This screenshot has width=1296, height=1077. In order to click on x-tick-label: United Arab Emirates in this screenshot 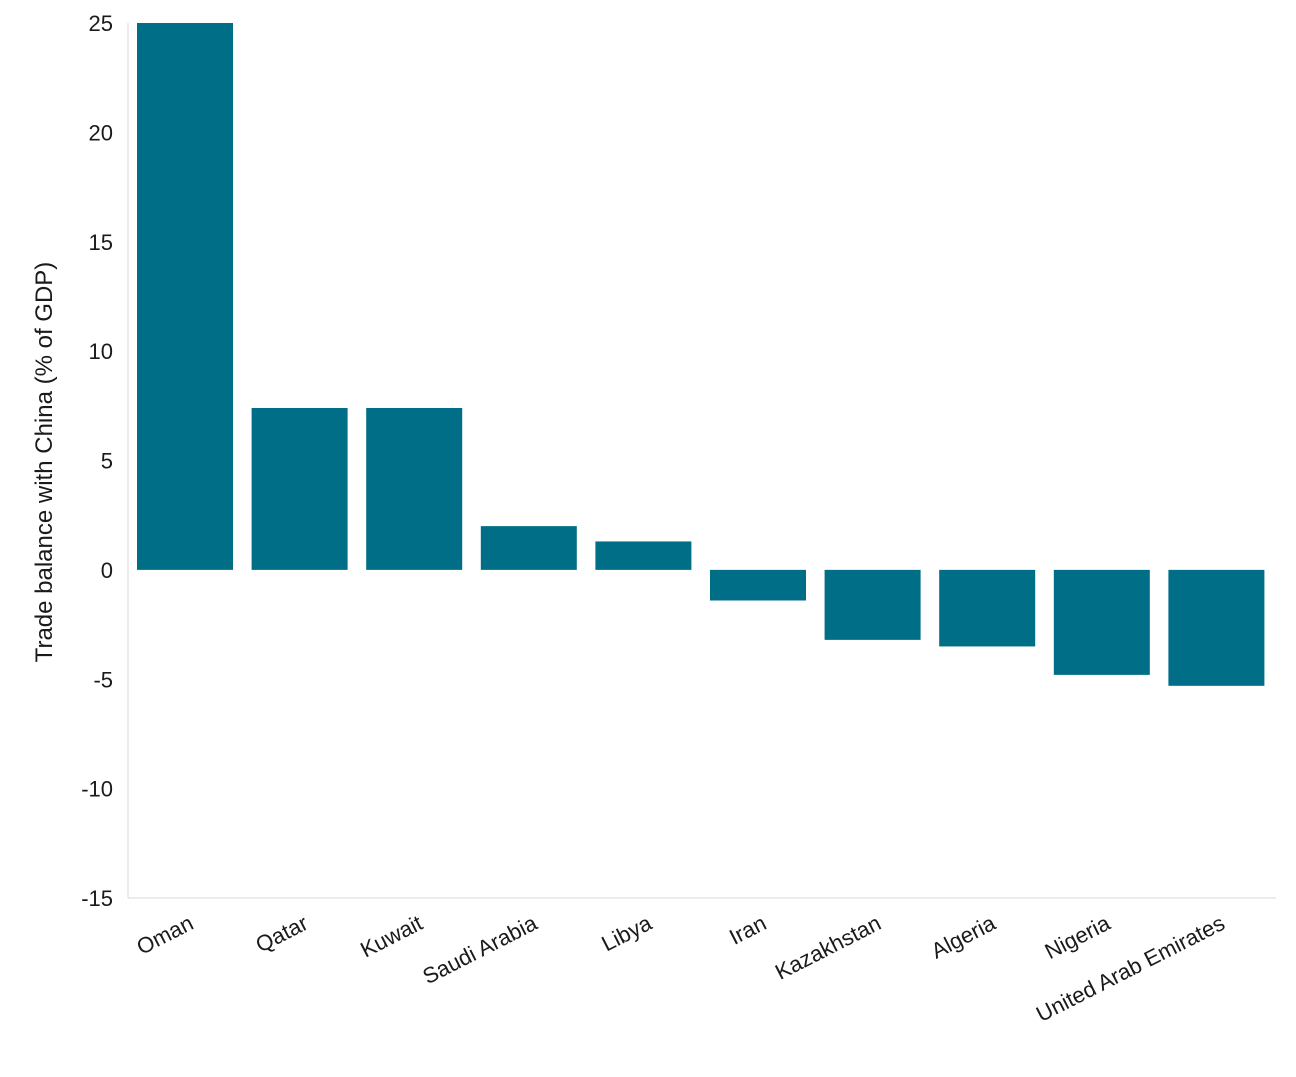, I will do `click(1130, 968)`.